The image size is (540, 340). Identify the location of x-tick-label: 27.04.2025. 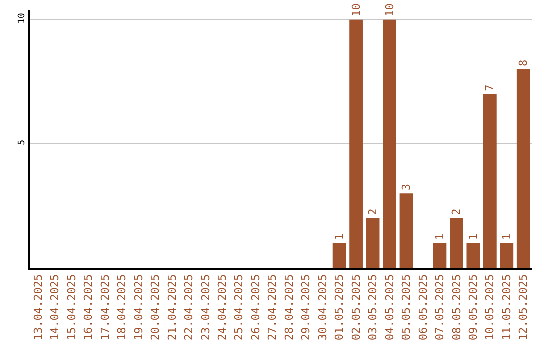
(273, 307).